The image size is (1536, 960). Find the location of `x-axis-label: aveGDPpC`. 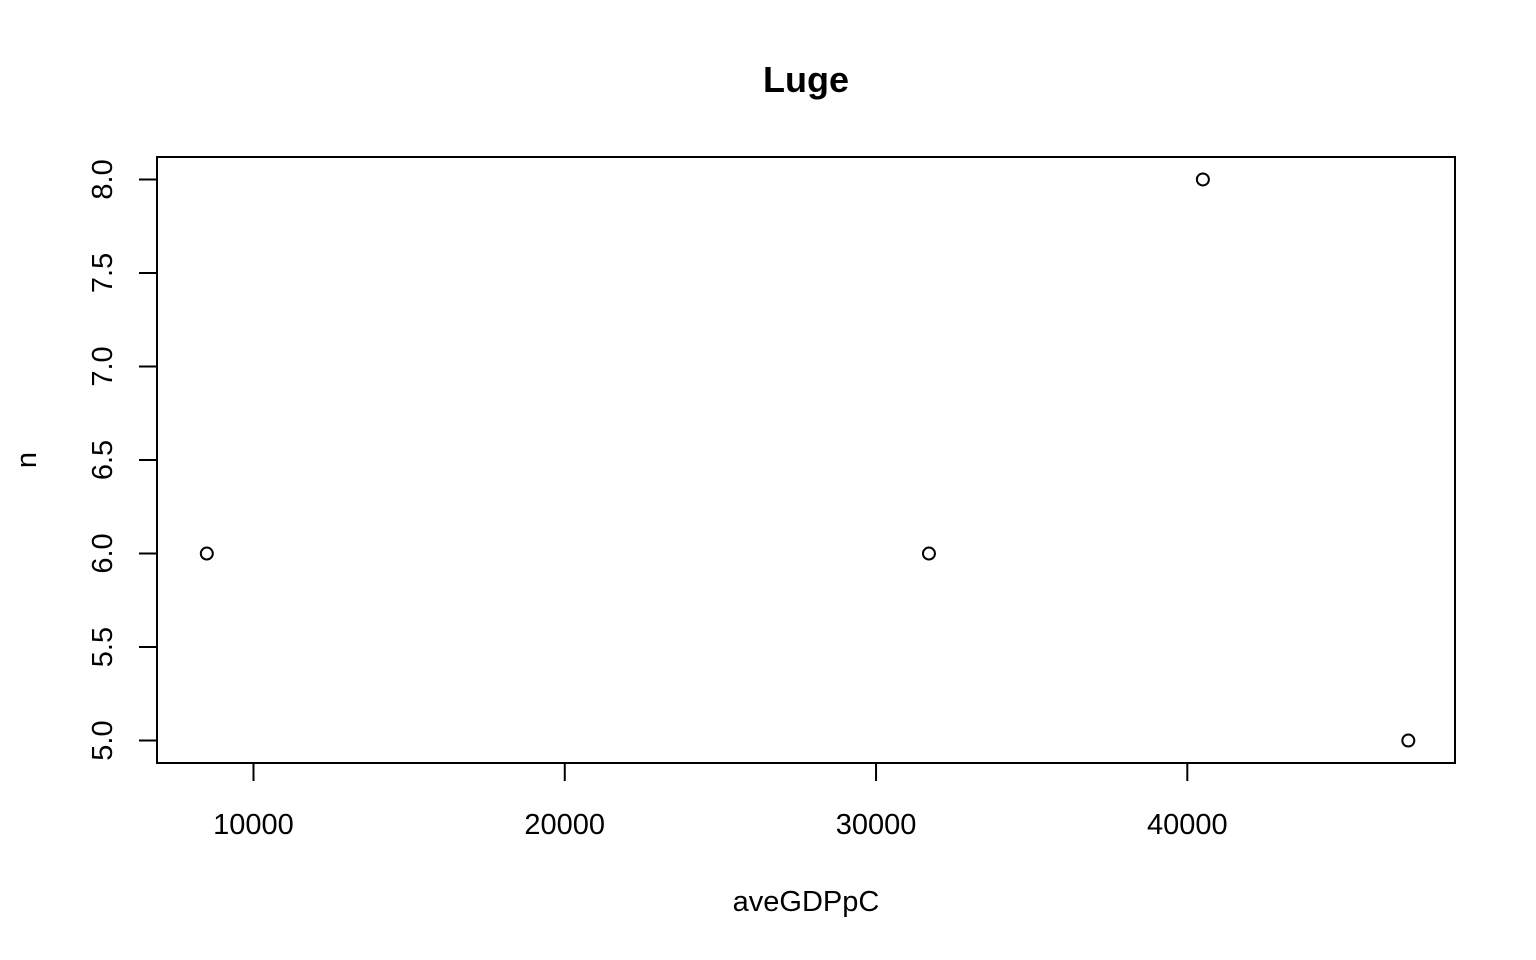

x-axis-label: aveGDPpC is located at coordinates (806, 902).